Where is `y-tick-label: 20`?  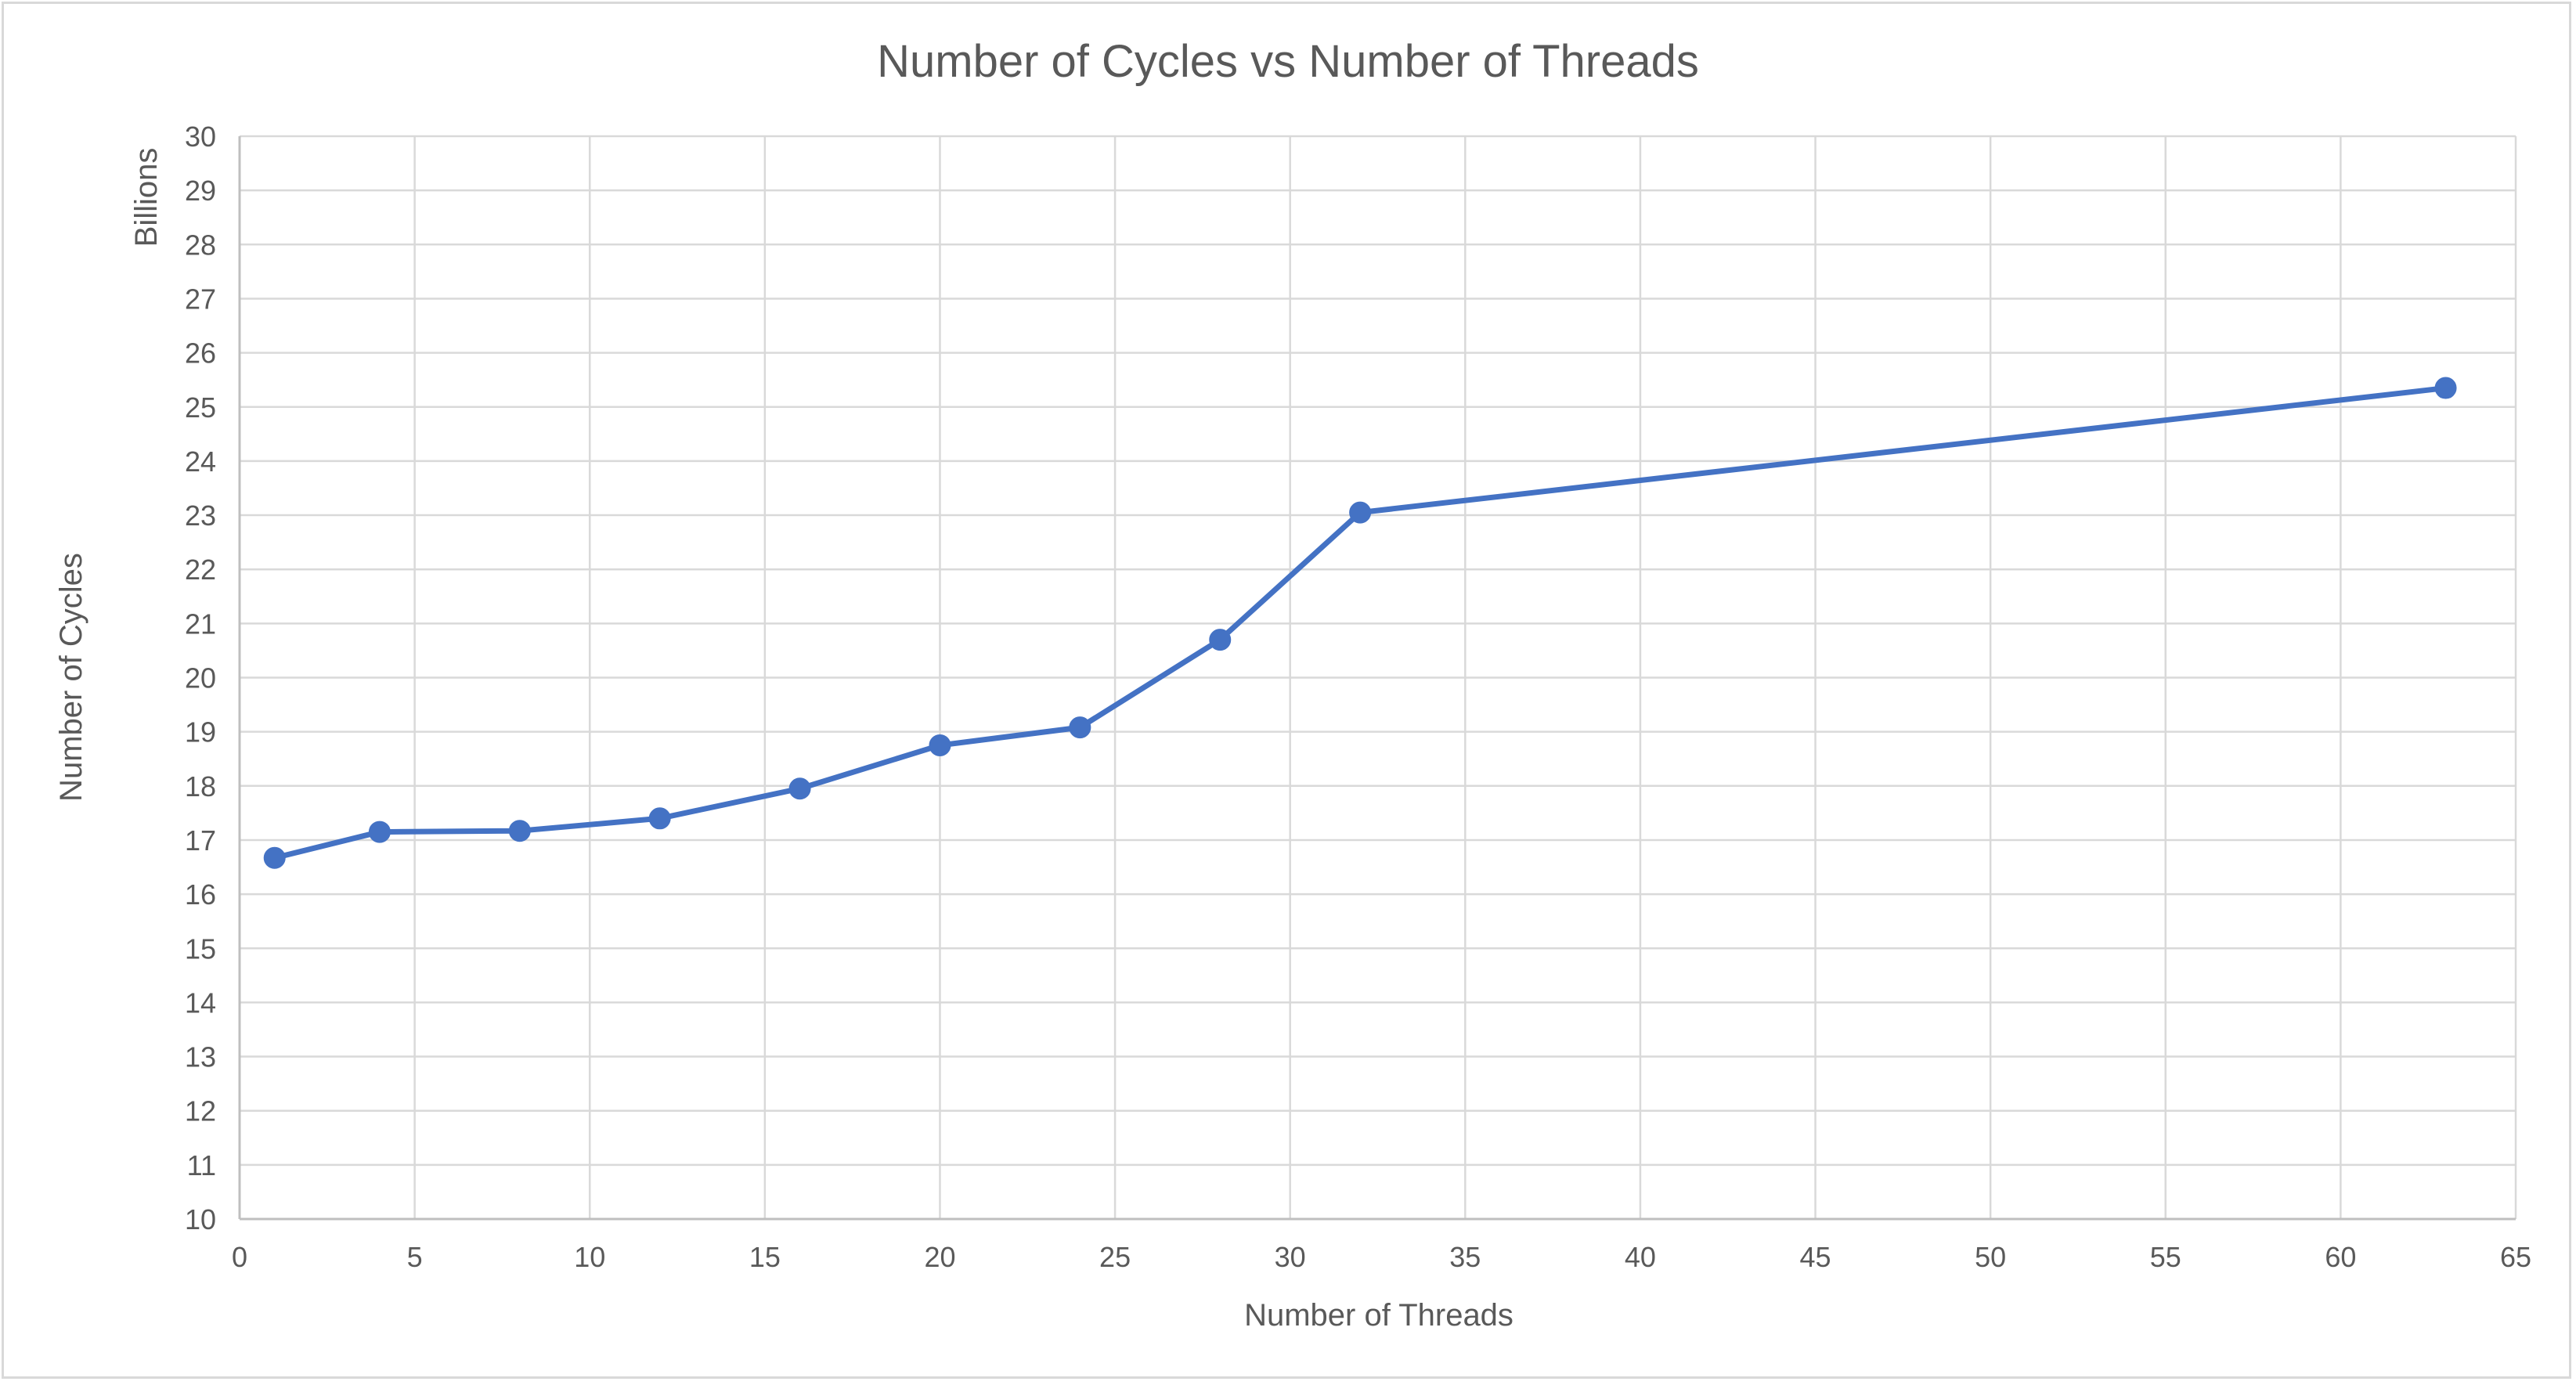
y-tick-label: 20 is located at coordinates (200, 678).